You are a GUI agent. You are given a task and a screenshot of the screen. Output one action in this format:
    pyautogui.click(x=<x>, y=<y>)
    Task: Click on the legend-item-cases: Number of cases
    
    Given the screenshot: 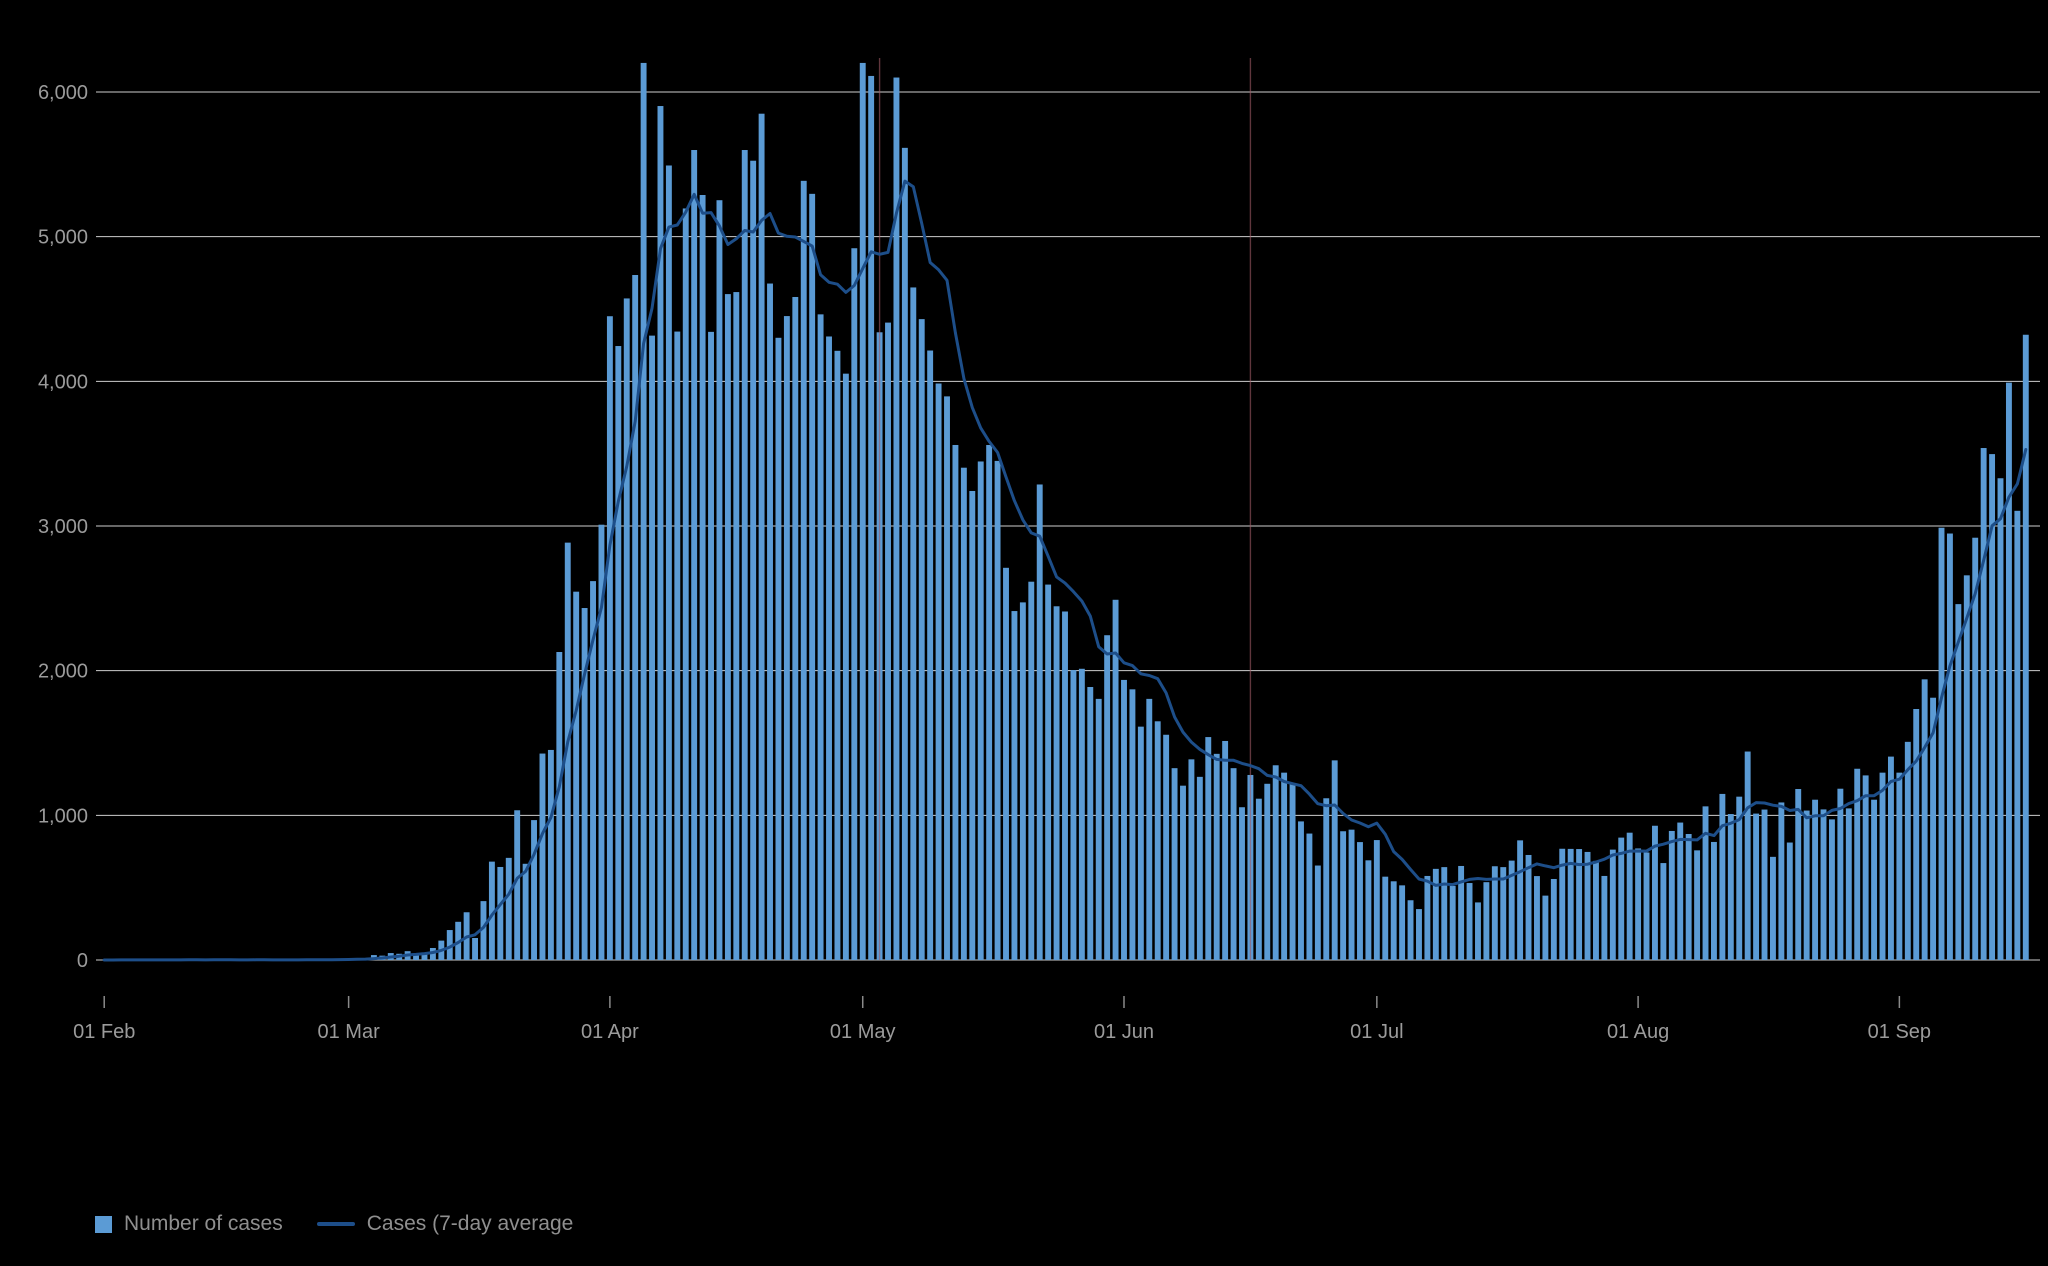 What is the action you would take?
    pyautogui.click(x=189, y=1224)
    